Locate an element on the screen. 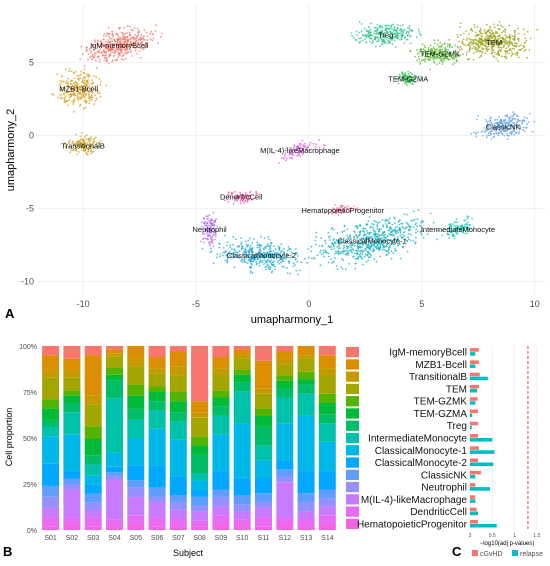 This screenshot has width=550, height=566. umap-y-tick-label: 5 is located at coordinates (31, 62).